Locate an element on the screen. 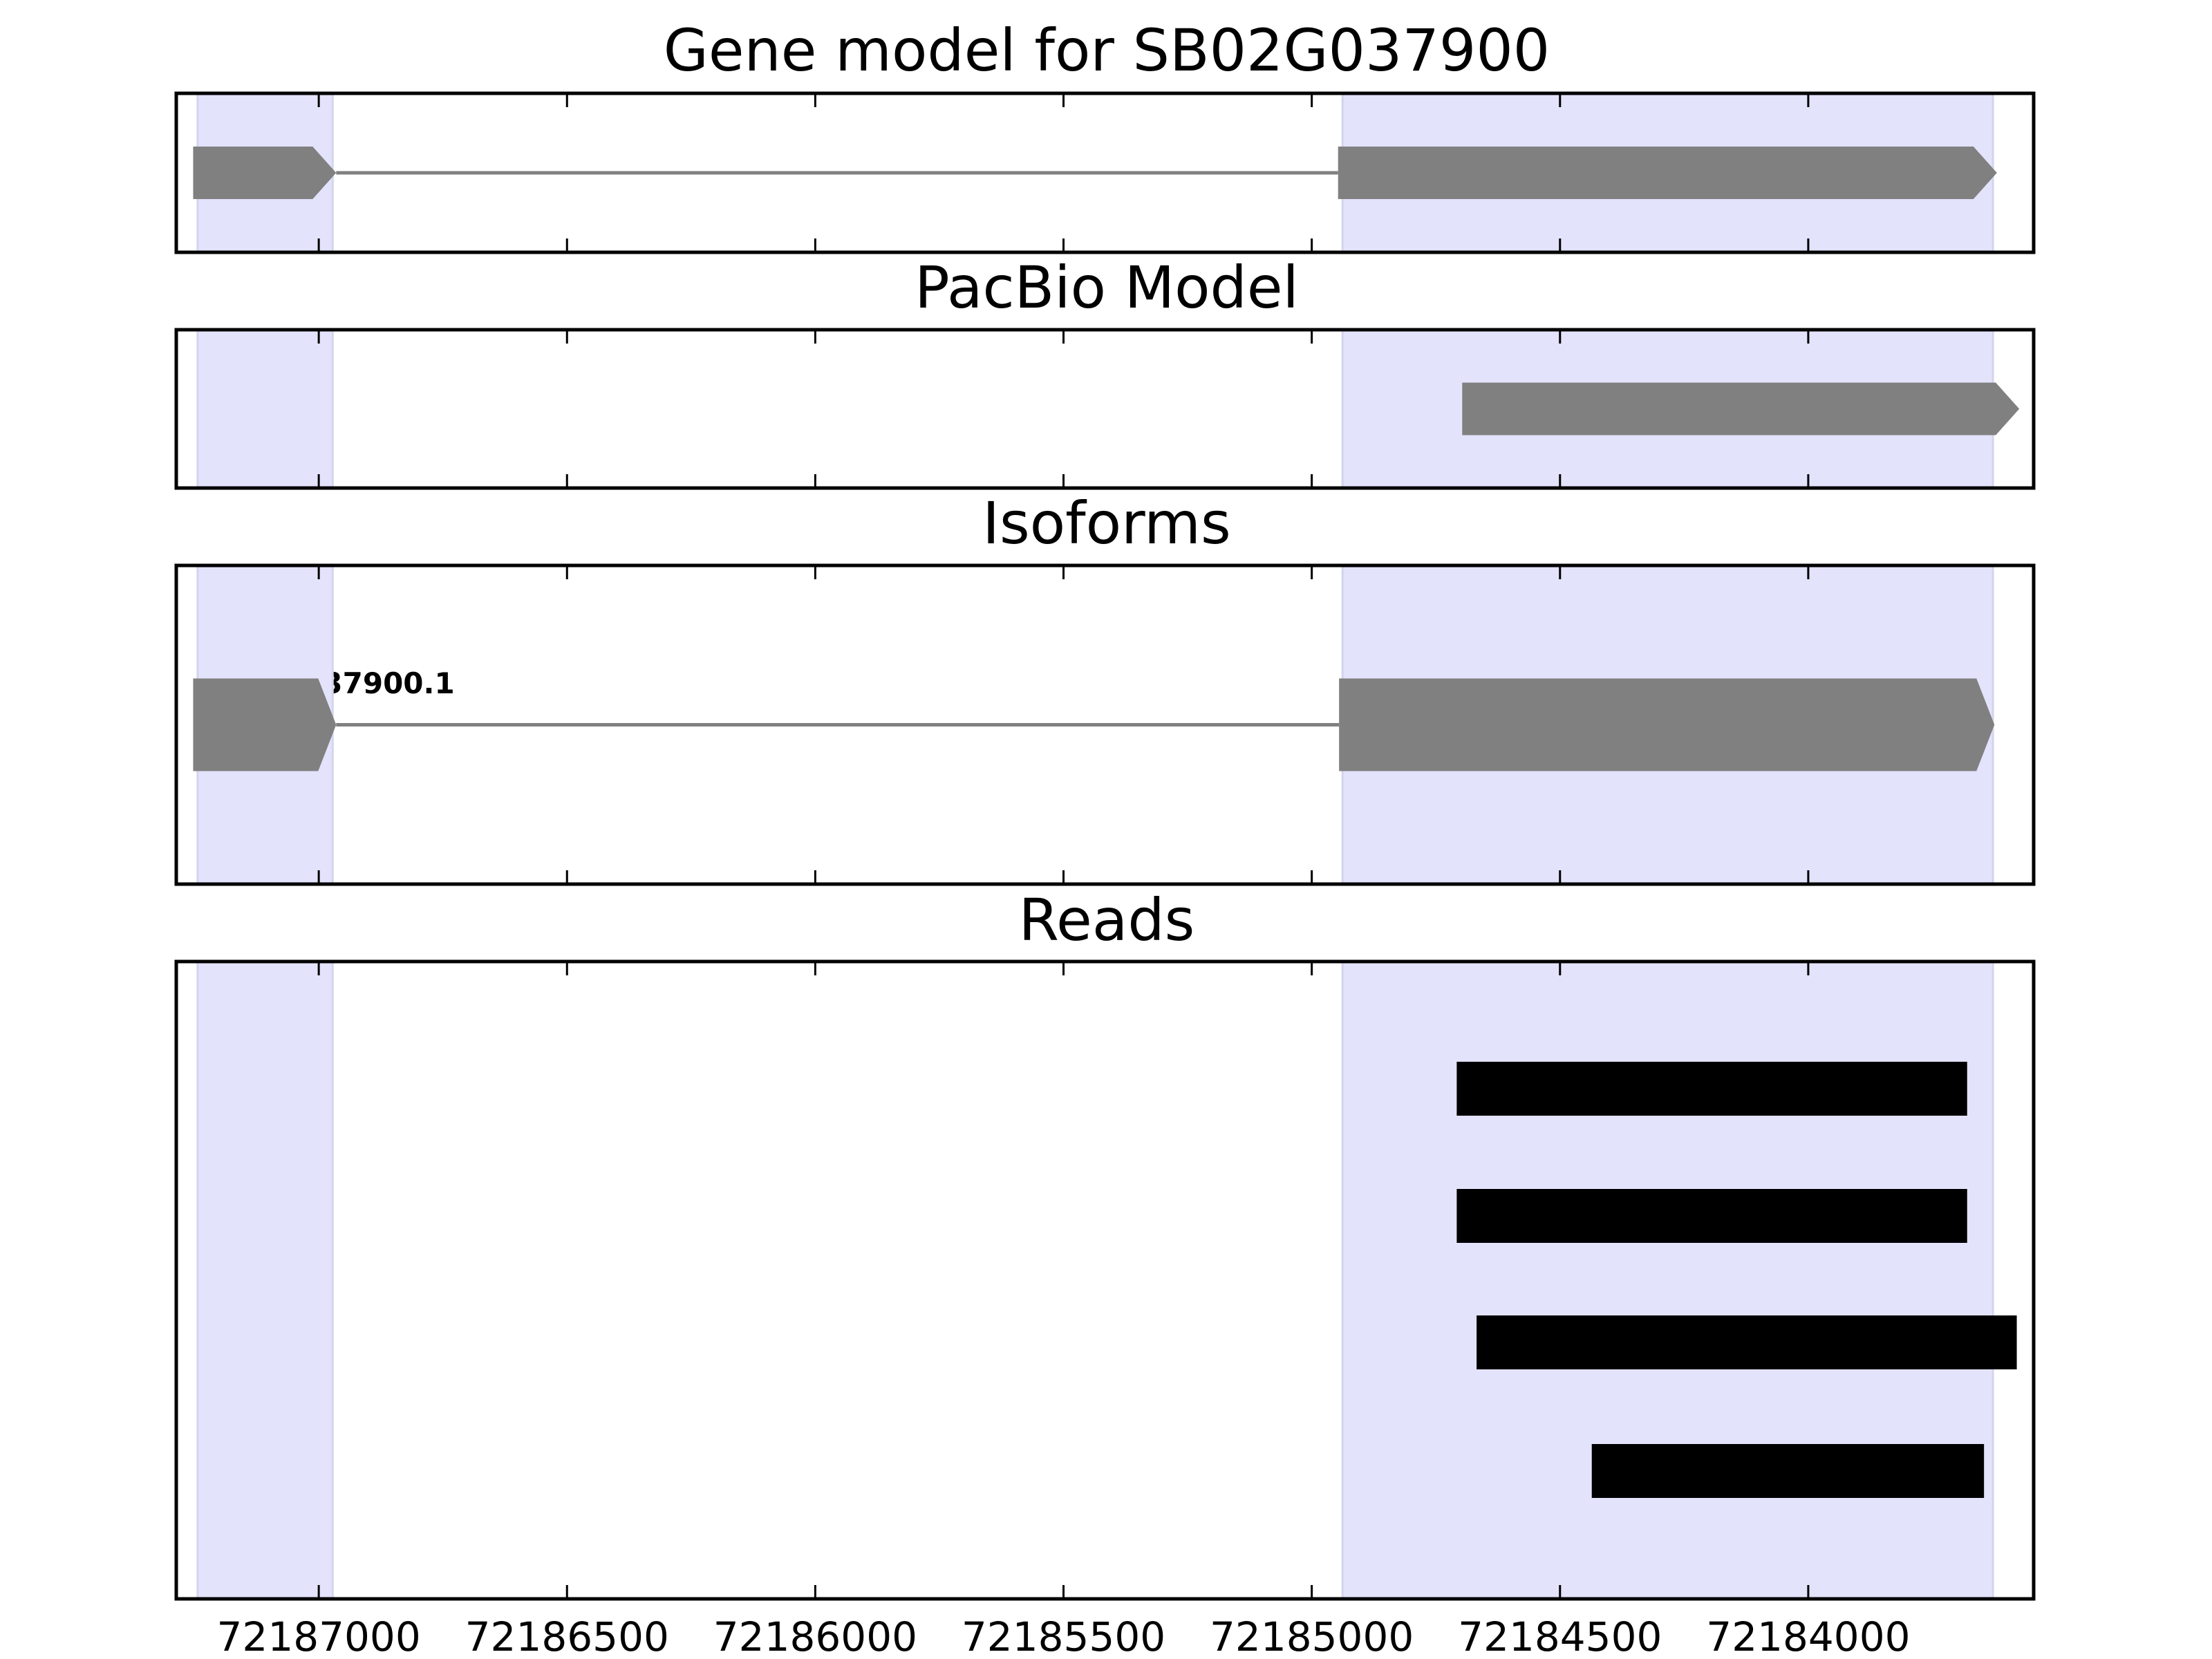  tick-label: 72184000 is located at coordinates (1808, 1636).